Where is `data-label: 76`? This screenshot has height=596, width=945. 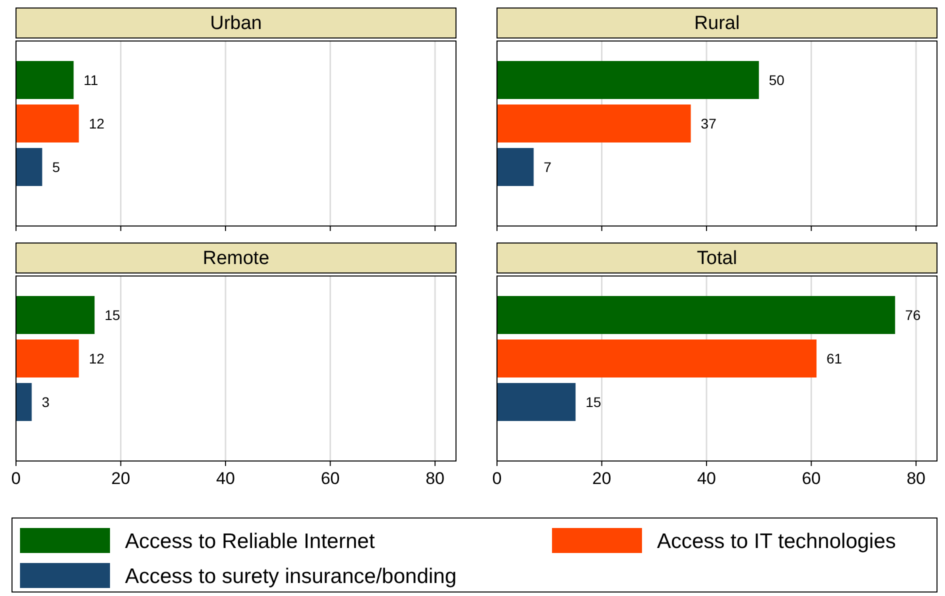 data-label: 76 is located at coordinates (913, 315).